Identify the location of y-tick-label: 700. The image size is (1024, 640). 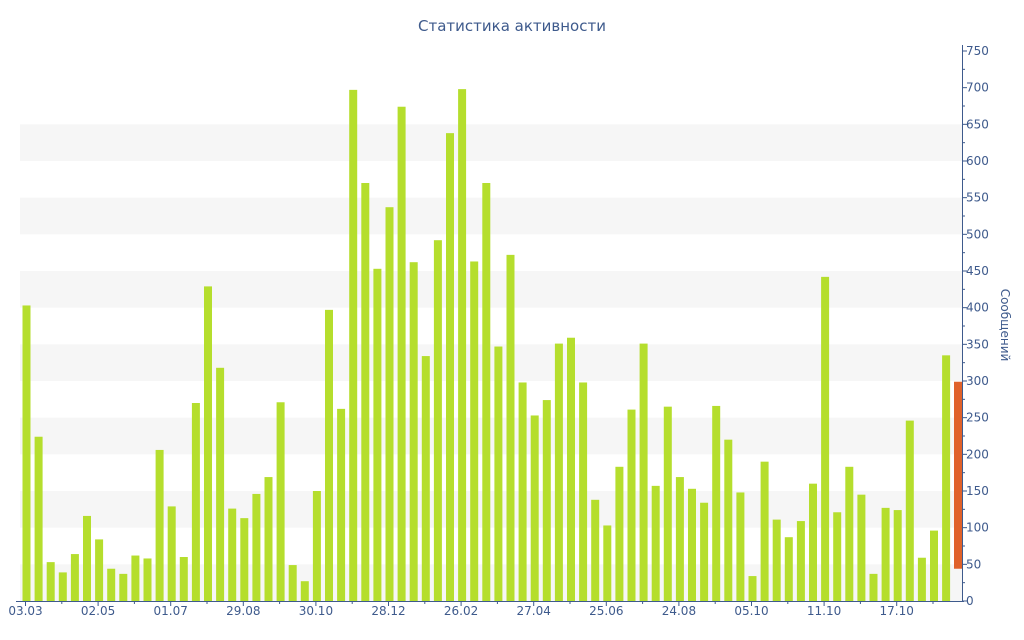
(977, 88).